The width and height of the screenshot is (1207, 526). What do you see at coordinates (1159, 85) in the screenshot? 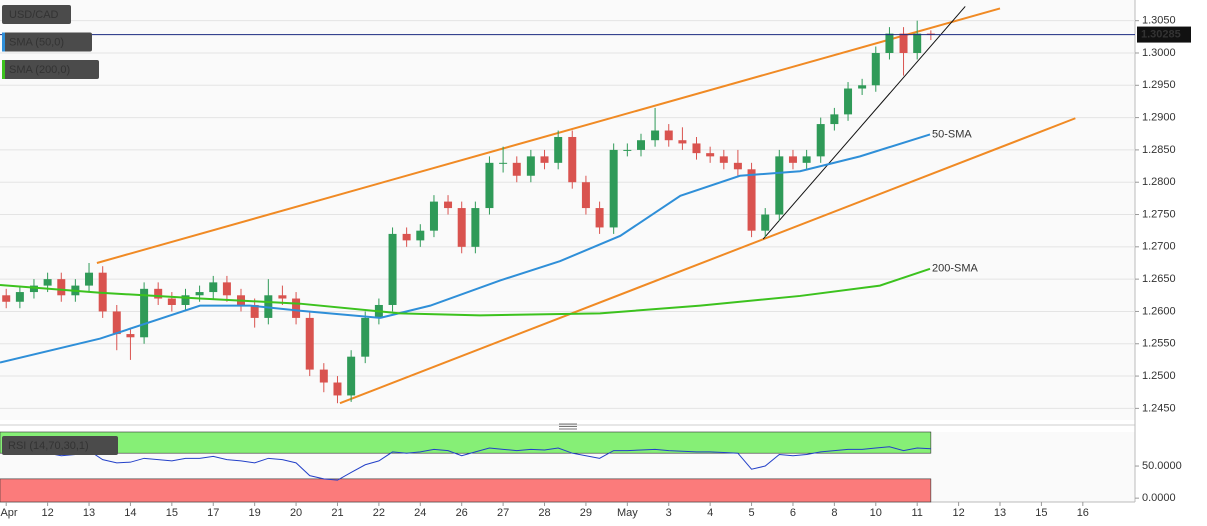
I see `y-tick-label: 1.2950` at bounding box center [1159, 85].